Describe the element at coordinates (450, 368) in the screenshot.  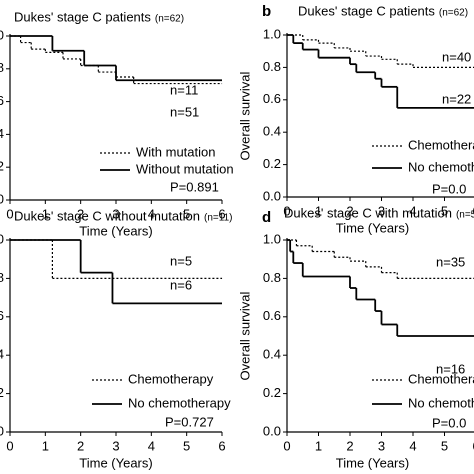
I see `n-annotation: n=16` at that location.